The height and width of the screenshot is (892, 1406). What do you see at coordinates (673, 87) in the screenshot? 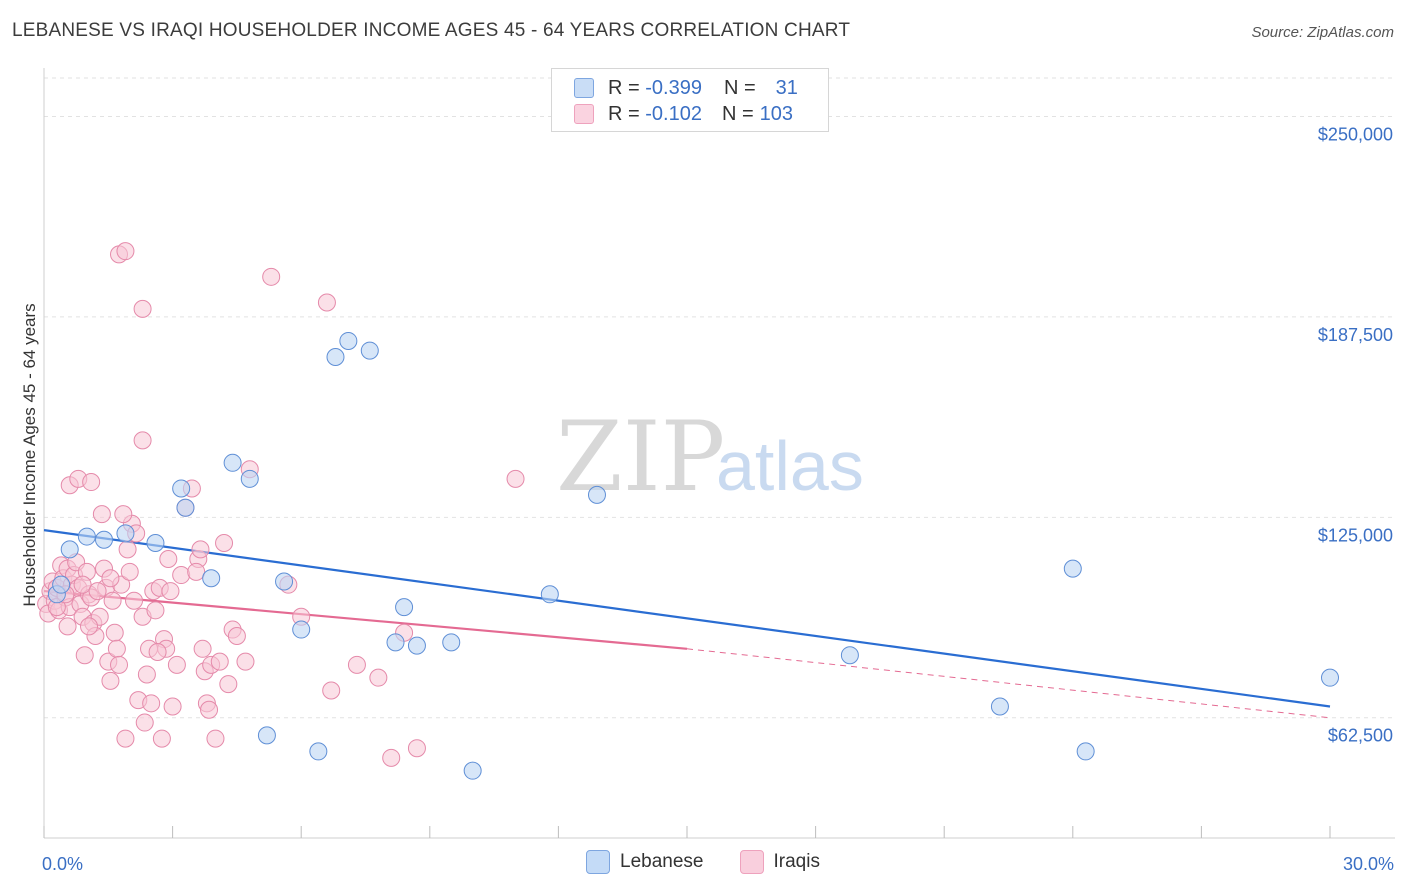
I see `legend-r-value: -0.399` at bounding box center [673, 87].